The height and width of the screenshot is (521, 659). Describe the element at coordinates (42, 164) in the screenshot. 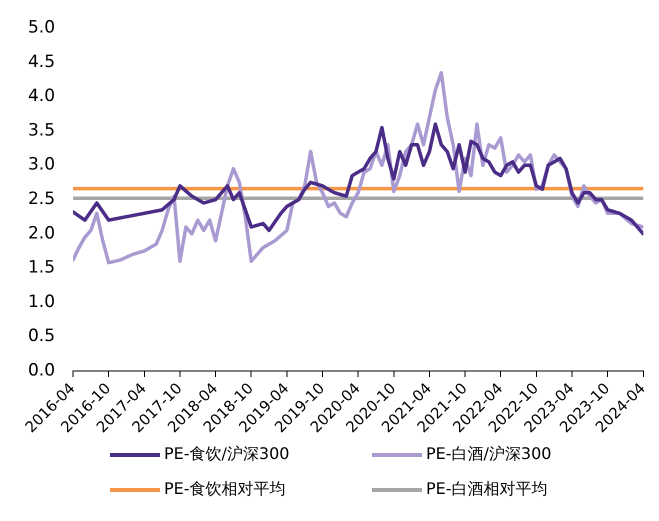

I see `y-tick-label: 3.0` at that location.